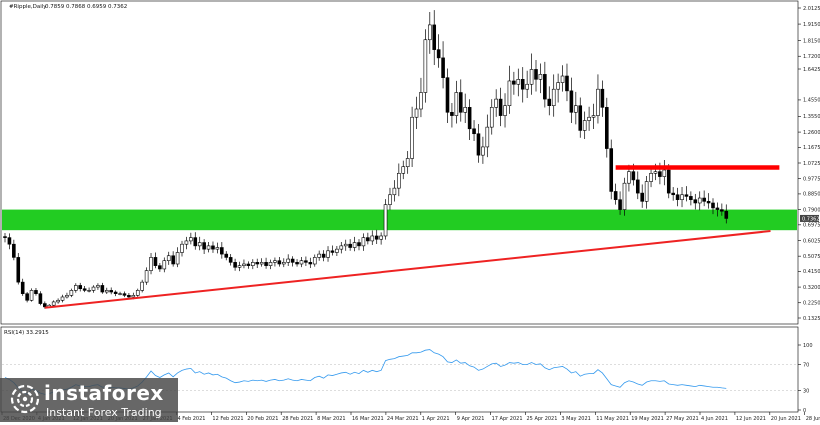  I want to click on price-tick-label: 2.0125, so click(811, 9).